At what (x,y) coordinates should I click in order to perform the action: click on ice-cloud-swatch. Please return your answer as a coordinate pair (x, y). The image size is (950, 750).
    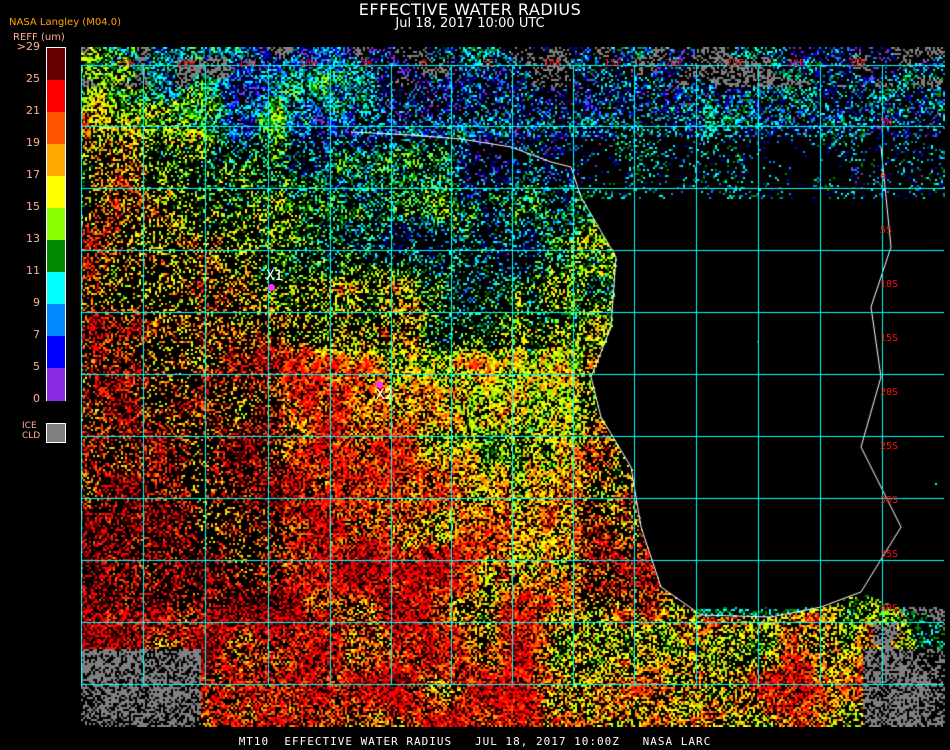
    Looking at the image, I should click on (56, 433).